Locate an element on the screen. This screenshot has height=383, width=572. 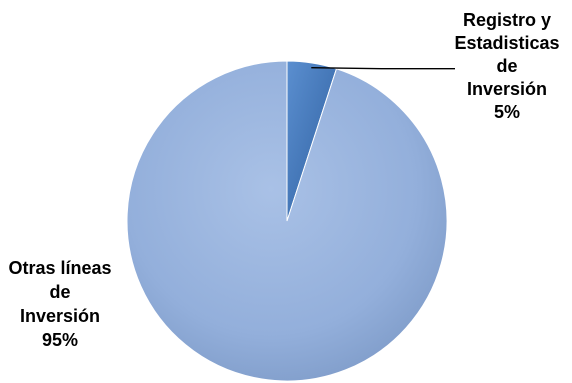
pie-category-label-0-line-2: de is located at coordinates (506, 66).